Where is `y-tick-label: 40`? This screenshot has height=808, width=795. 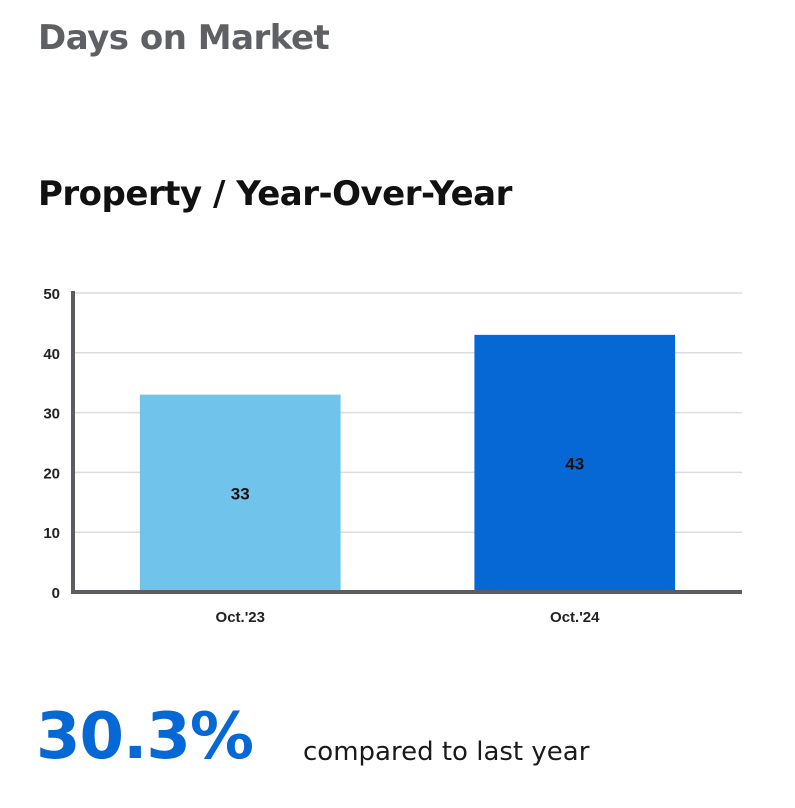
y-tick-label: 40 is located at coordinates (51, 354).